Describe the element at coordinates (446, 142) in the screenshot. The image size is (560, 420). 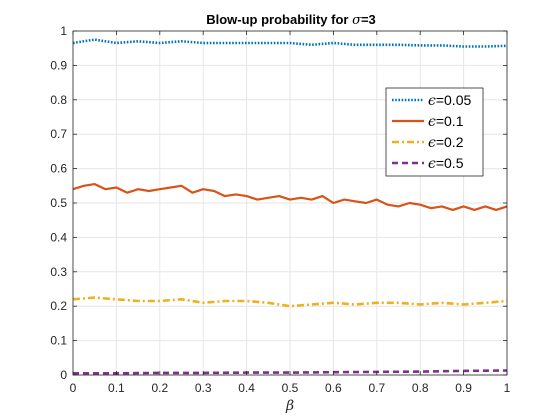
I see `legend-label-2: ϵ=0.2` at that location.